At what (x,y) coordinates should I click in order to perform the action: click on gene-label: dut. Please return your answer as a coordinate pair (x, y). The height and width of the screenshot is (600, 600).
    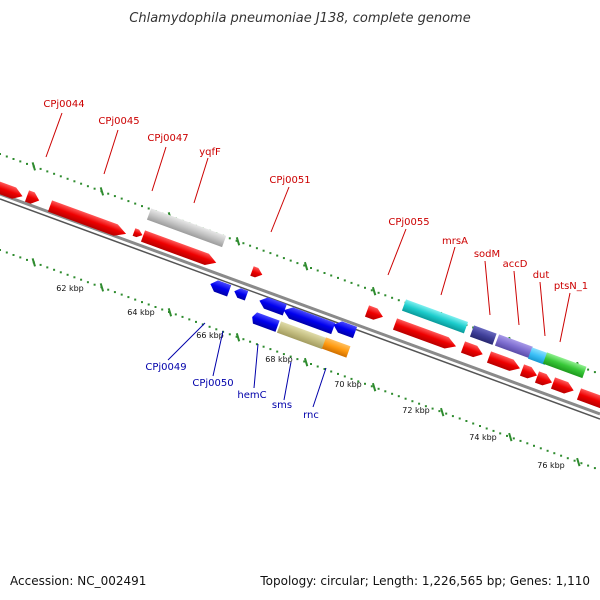
    Looking at the image, I should click on (541, 275).